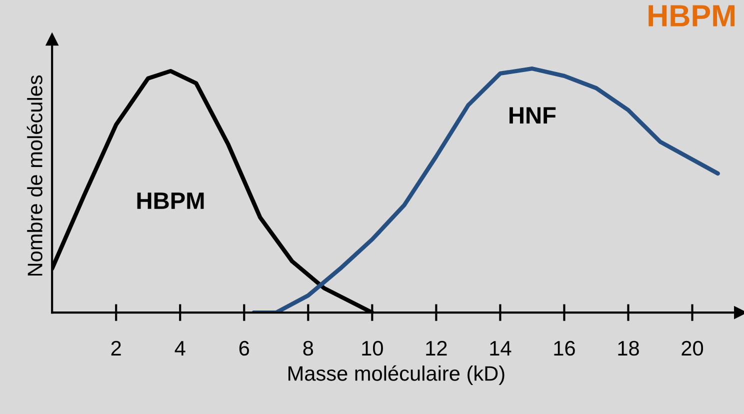 The image size is (744, 414). I want to click on x-tick-label: 8, so click(308, 348).